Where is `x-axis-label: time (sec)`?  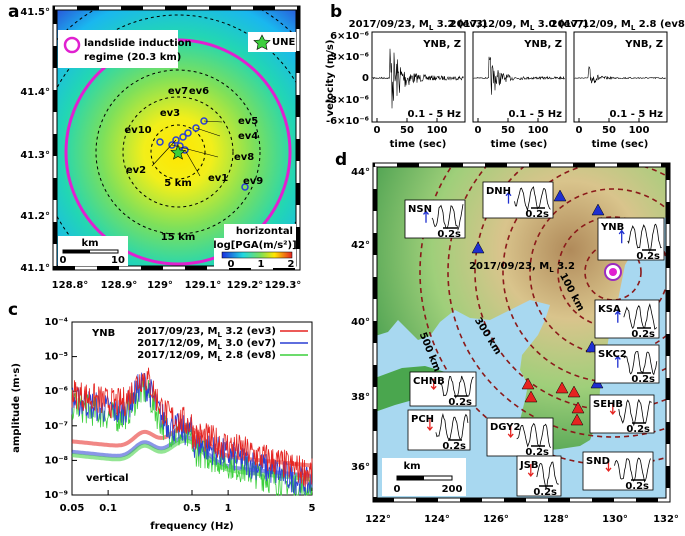 x-axis-label: time (sec) is located at coordinates (620, 144).